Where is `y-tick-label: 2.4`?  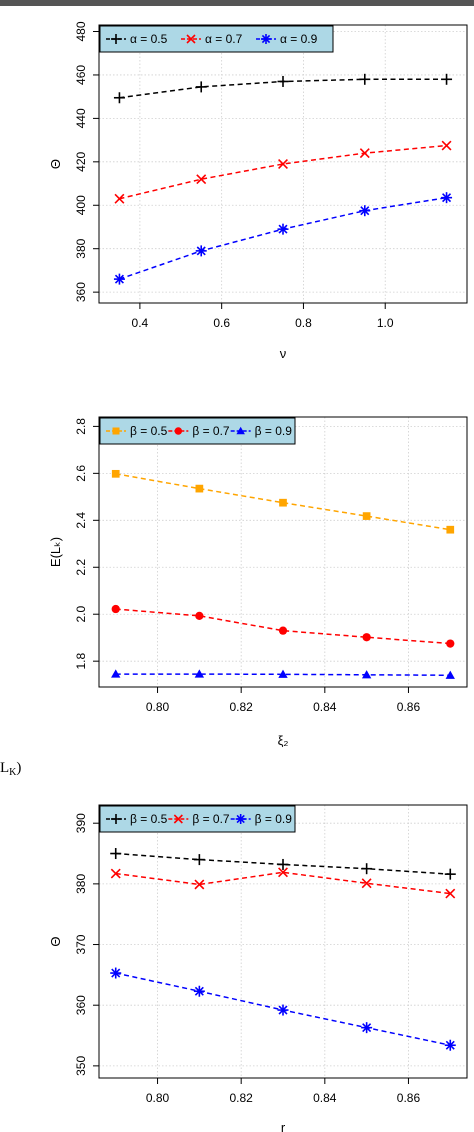 y-tick-label: 2.4 is located at coordinates (81, 520).